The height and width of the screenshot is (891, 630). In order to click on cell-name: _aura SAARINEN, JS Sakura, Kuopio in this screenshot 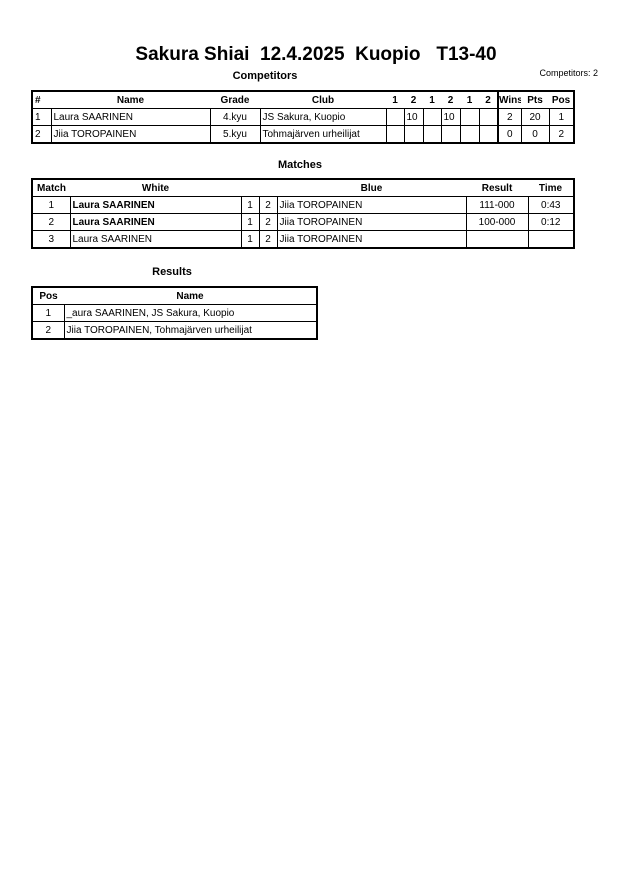, I will do `click(190, 313)`.